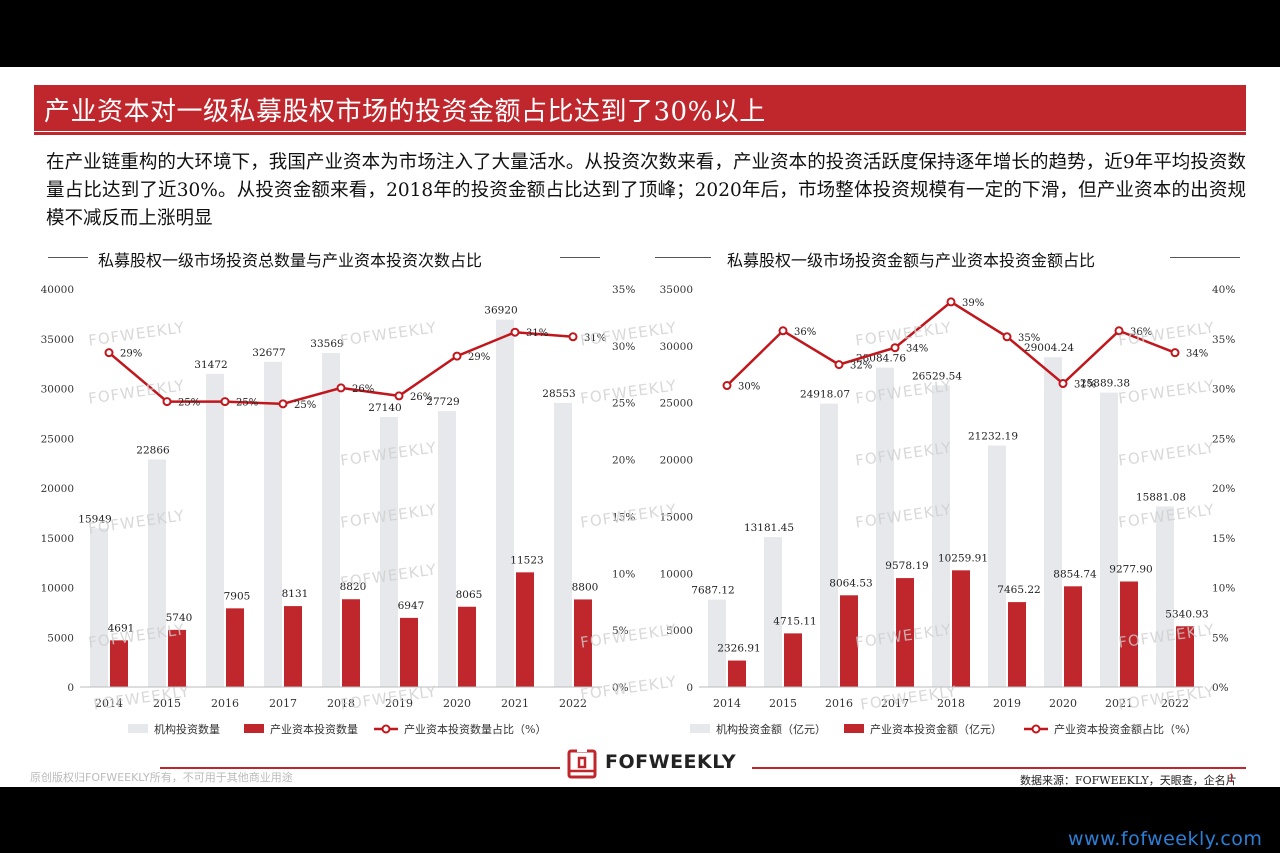  Describe the element at coordinates (620, 688) in the screenshot. I see `y2-tick-label: 0%` at that location.